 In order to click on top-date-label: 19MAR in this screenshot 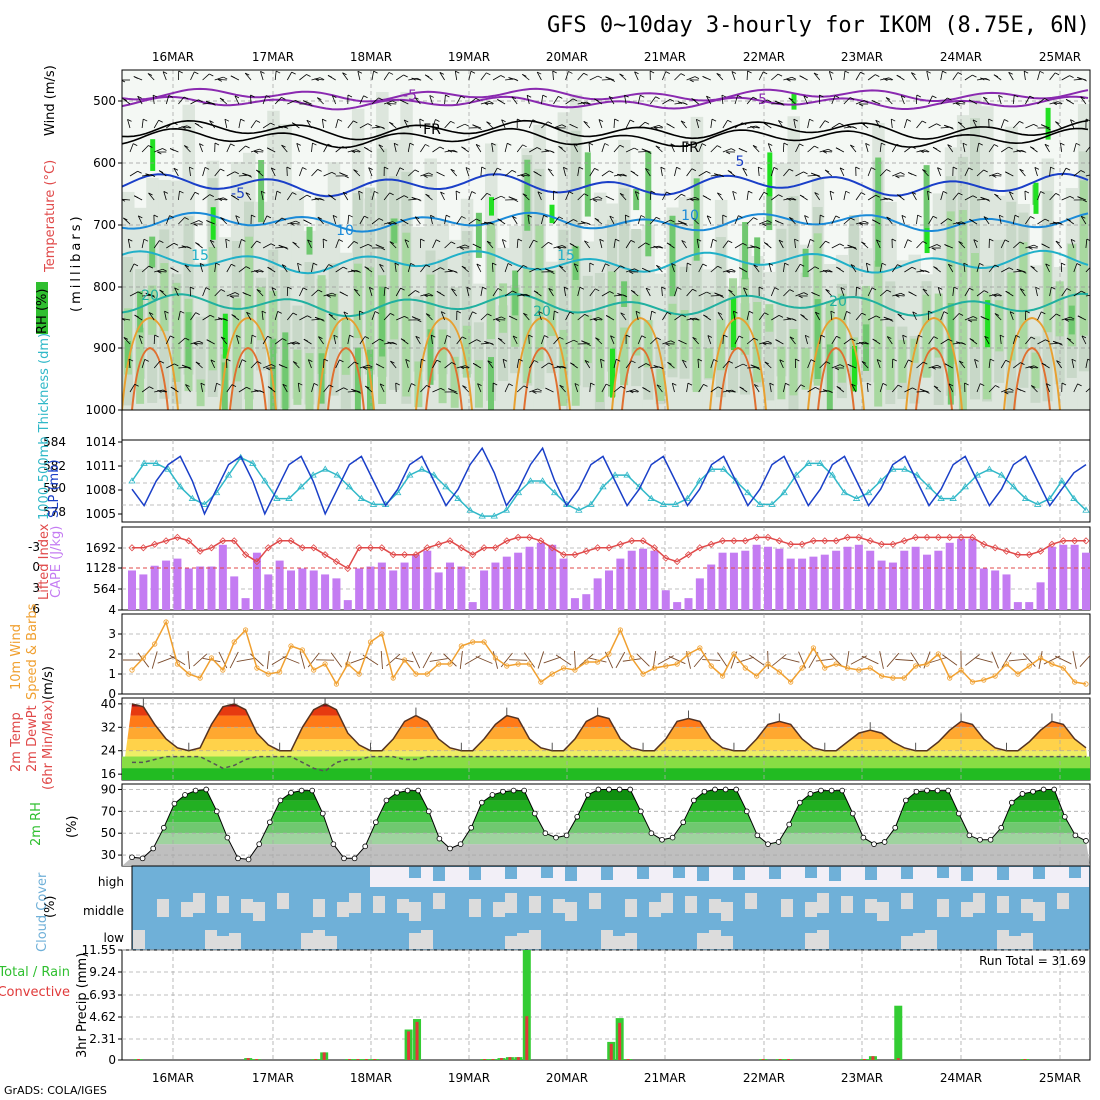, I will do `click(469, 57)`.